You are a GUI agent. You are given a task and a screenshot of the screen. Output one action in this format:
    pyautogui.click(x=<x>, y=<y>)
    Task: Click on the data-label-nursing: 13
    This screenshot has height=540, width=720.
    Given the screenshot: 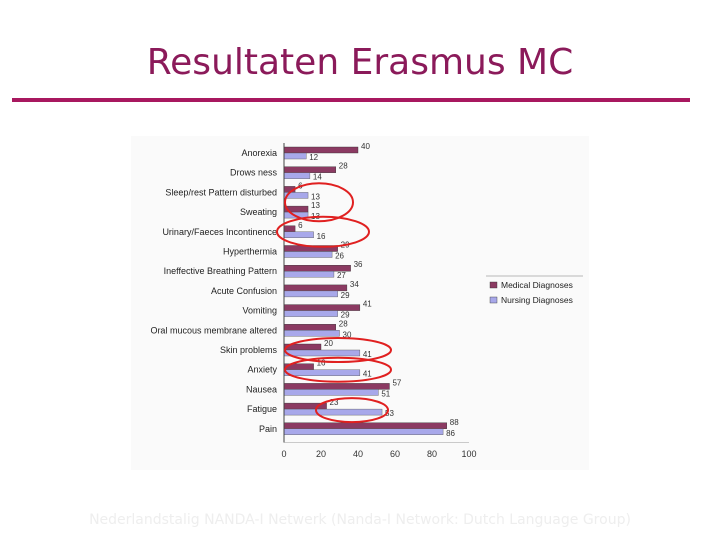 What is the action you would take?
    pyautogui.click(x=315, y=196)
    